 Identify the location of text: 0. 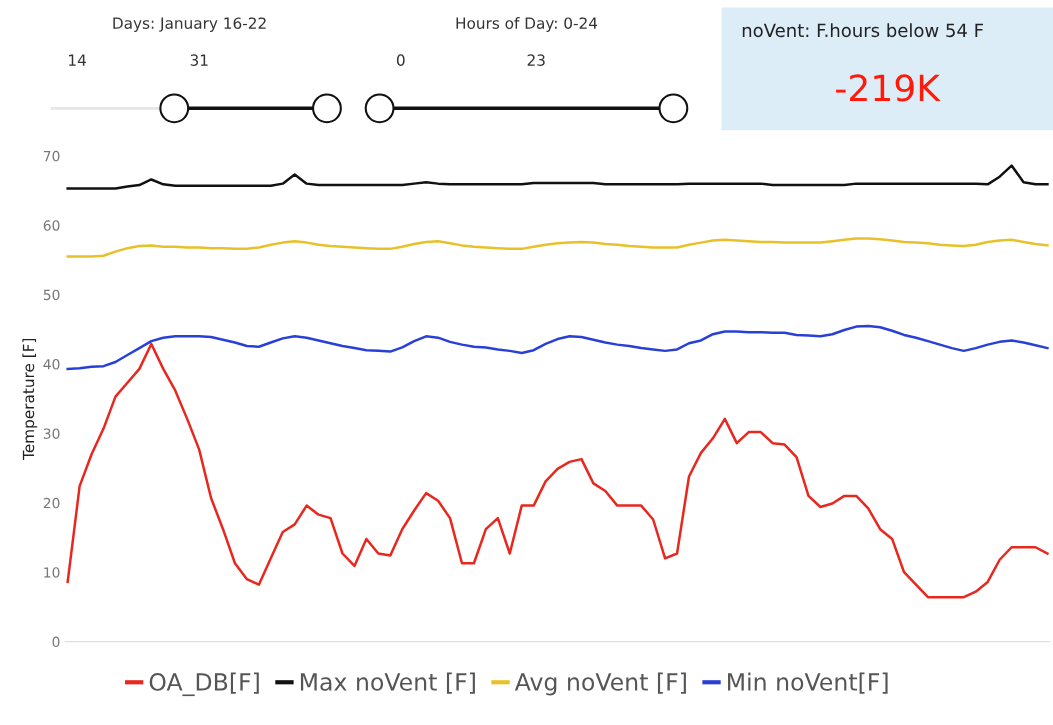
(400, 60).